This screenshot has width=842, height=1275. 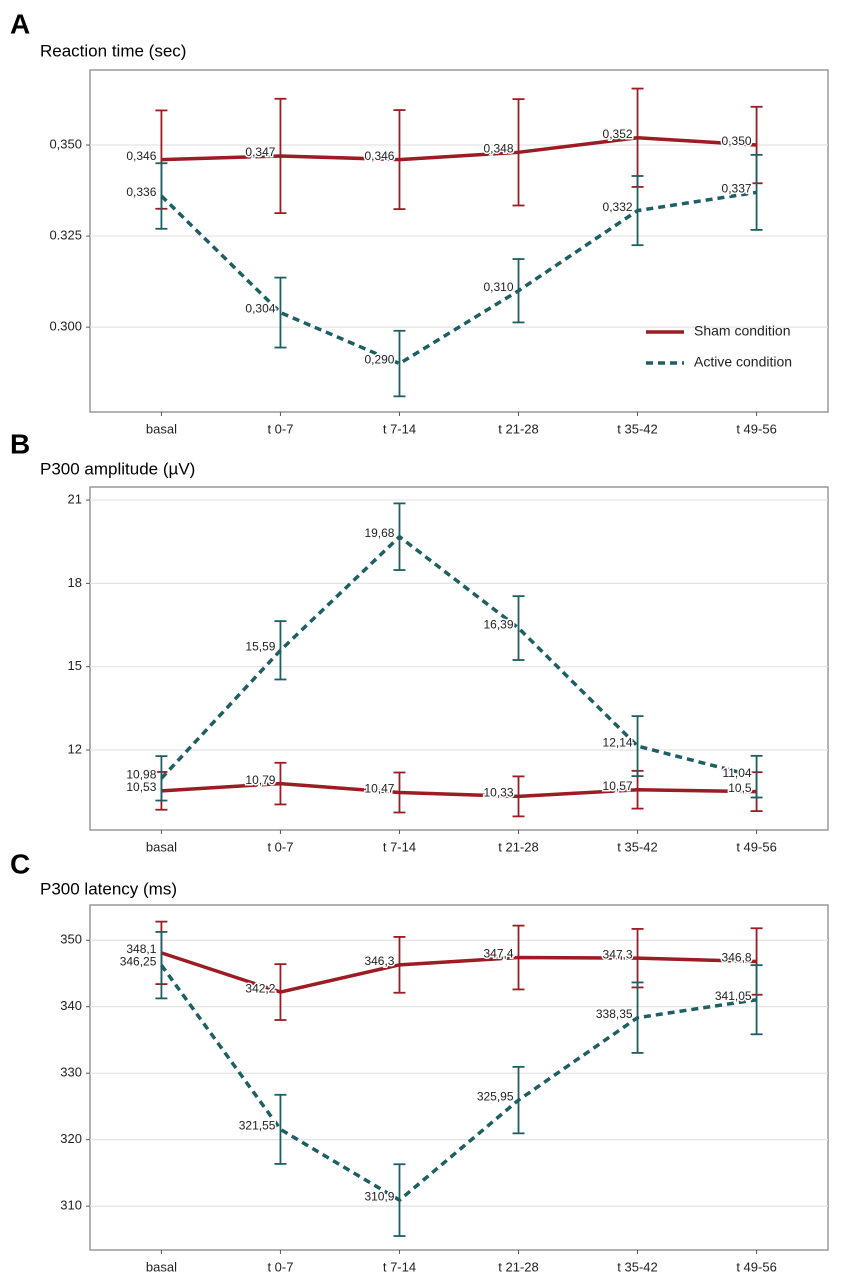 I want to click on value-label: 348,1, so click(x=141, y=949).